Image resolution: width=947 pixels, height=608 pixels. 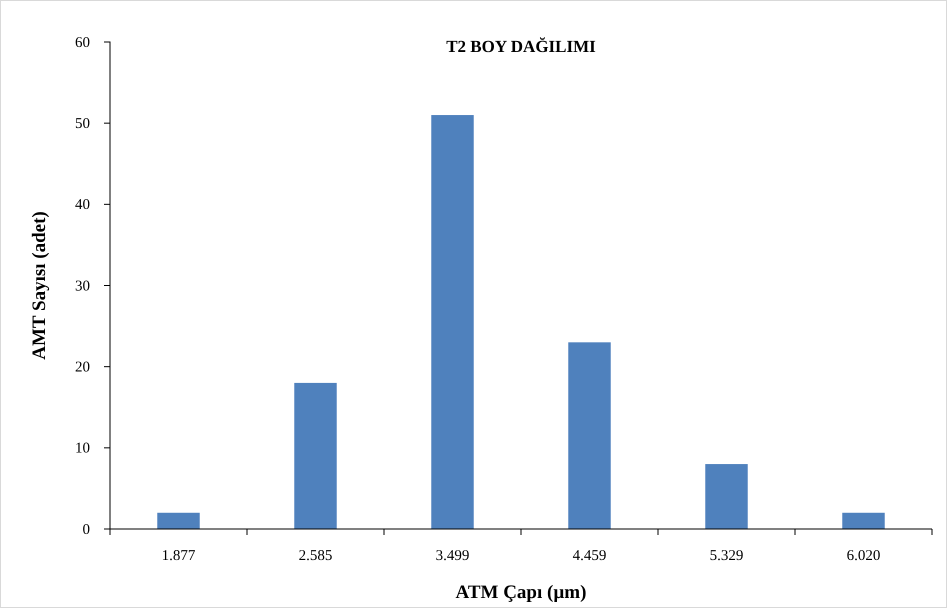 I want to click on x-tick-label: 1.877, so click(x=179, y=556).